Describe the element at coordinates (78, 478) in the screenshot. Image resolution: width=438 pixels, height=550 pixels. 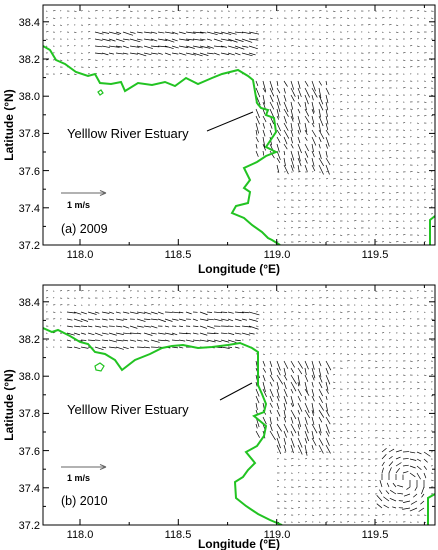
I see `scale-label-b: 1 m/s` at that location.